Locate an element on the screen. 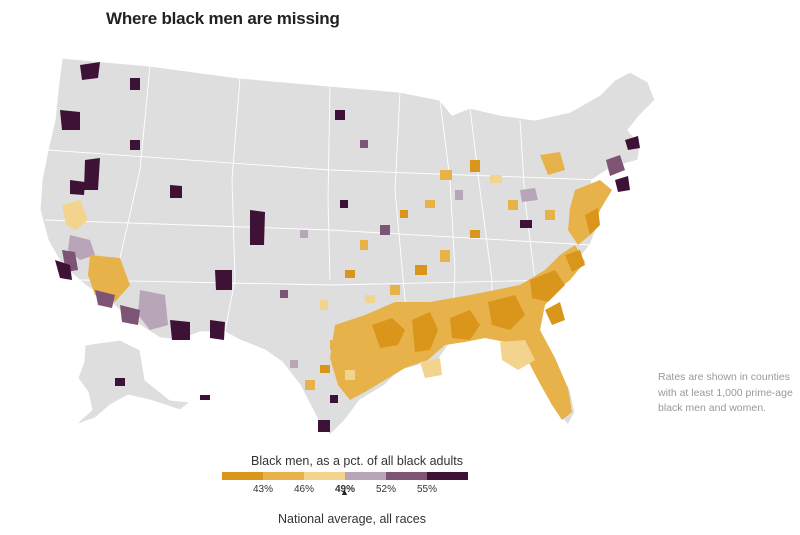  legend-tick-label: 46% is located at coordinates (304, 489).